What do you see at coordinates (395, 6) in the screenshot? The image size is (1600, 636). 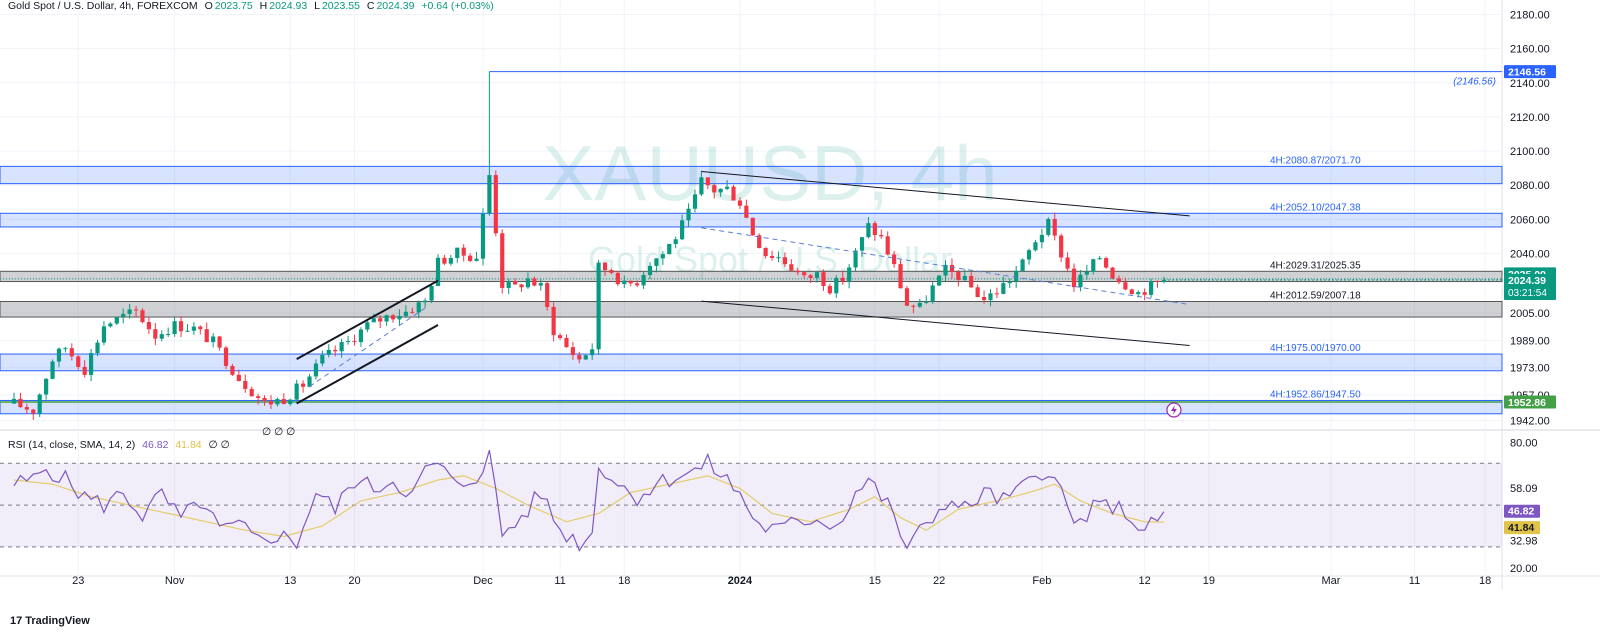 I see `close-value: 2024.39` at bounding box center [395, 6].